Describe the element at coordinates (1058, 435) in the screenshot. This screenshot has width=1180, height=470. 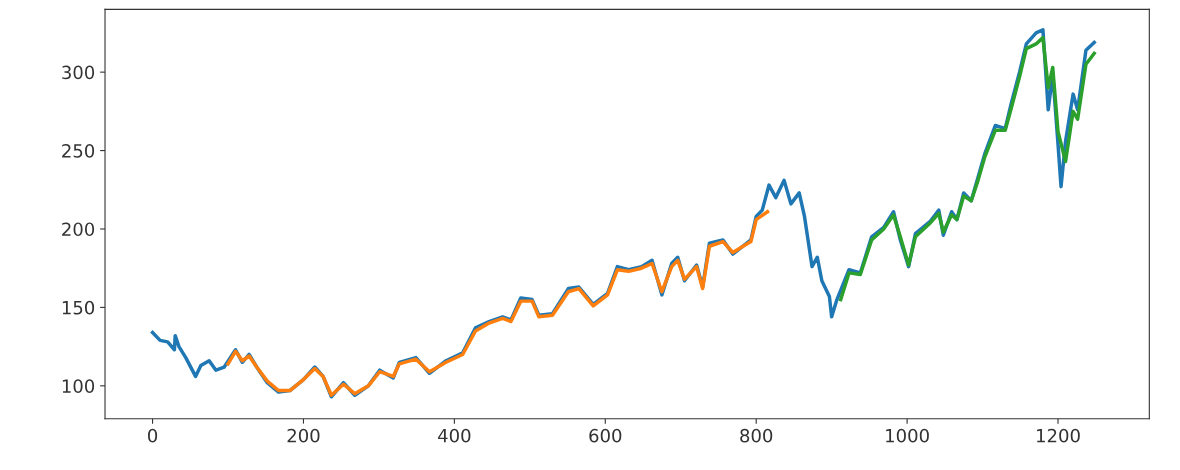
I see `x-tick-label: 1200` at that location.